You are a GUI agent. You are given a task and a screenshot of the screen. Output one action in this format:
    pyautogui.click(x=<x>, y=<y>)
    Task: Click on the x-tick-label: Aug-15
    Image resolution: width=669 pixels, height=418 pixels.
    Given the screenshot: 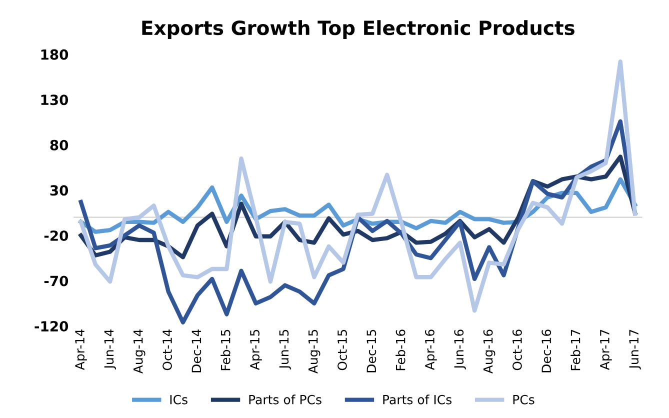 What is the action you would take?
    pyautogui.click(x=314, y=352)
    